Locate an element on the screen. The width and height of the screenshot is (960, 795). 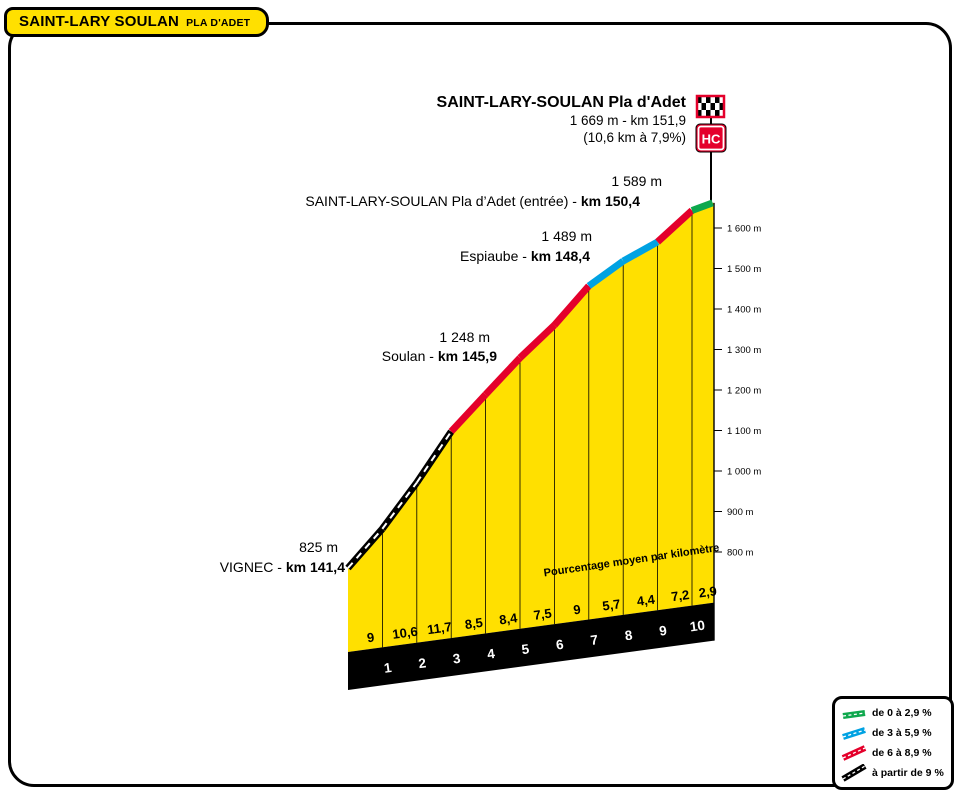
finish-flag-border is located at coordinates (710, 106).